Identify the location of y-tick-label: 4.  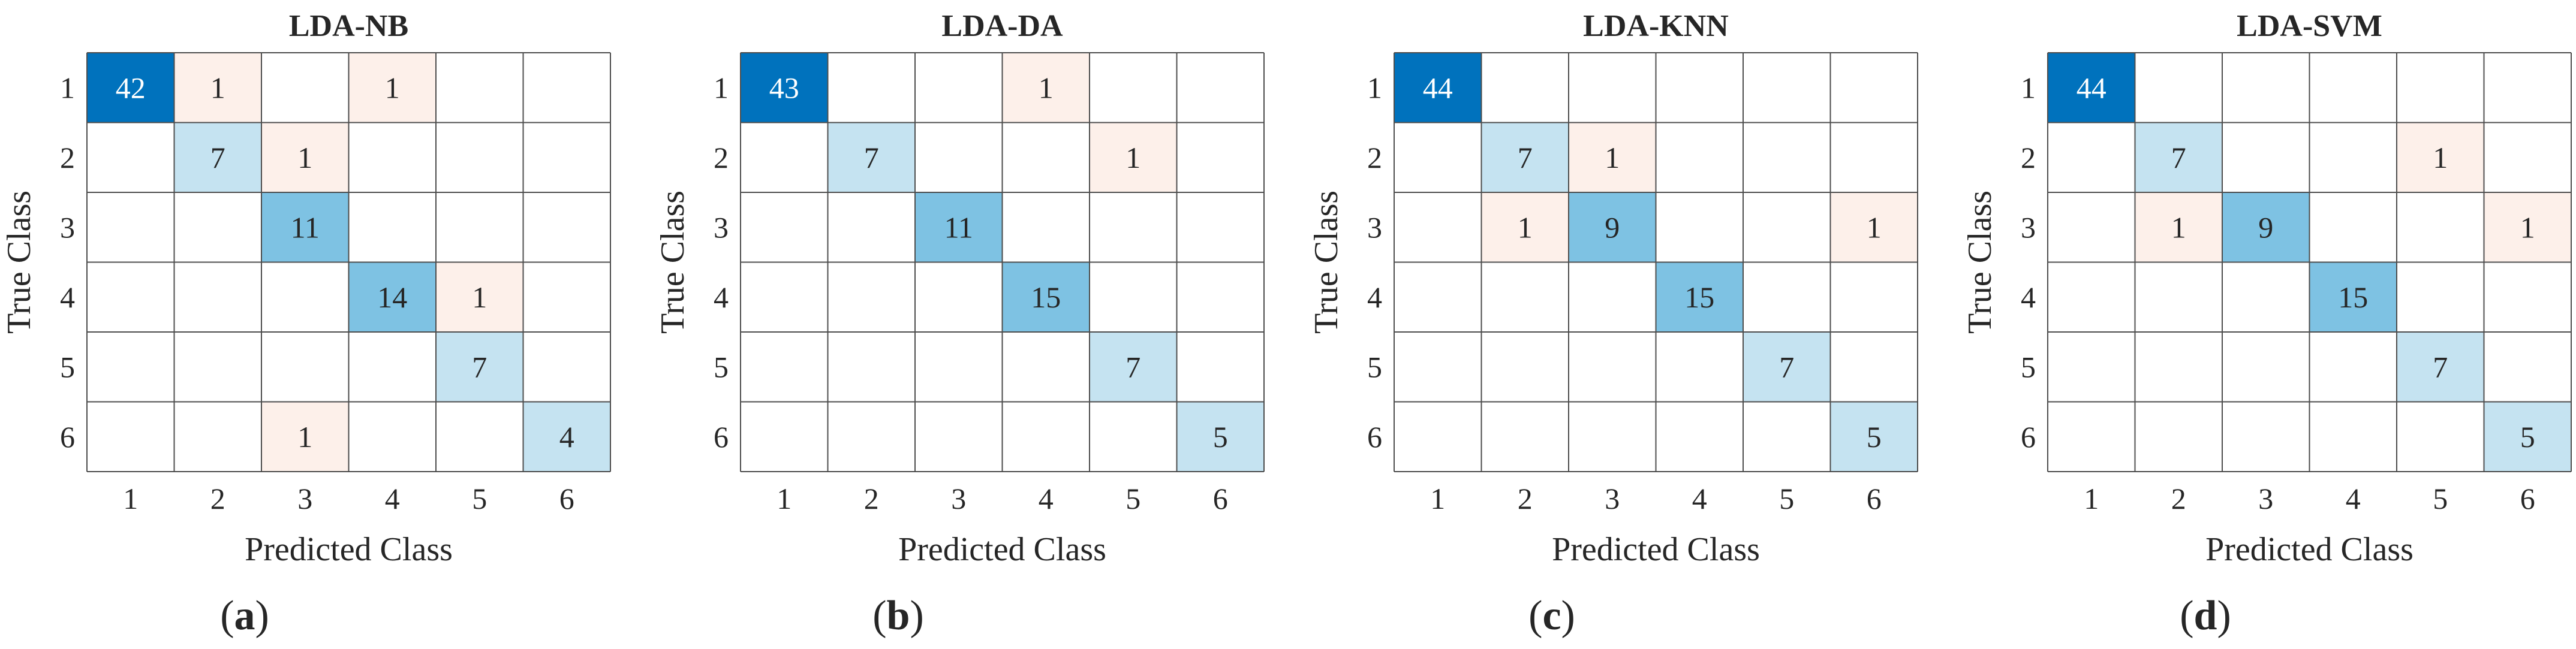
(721, 297).